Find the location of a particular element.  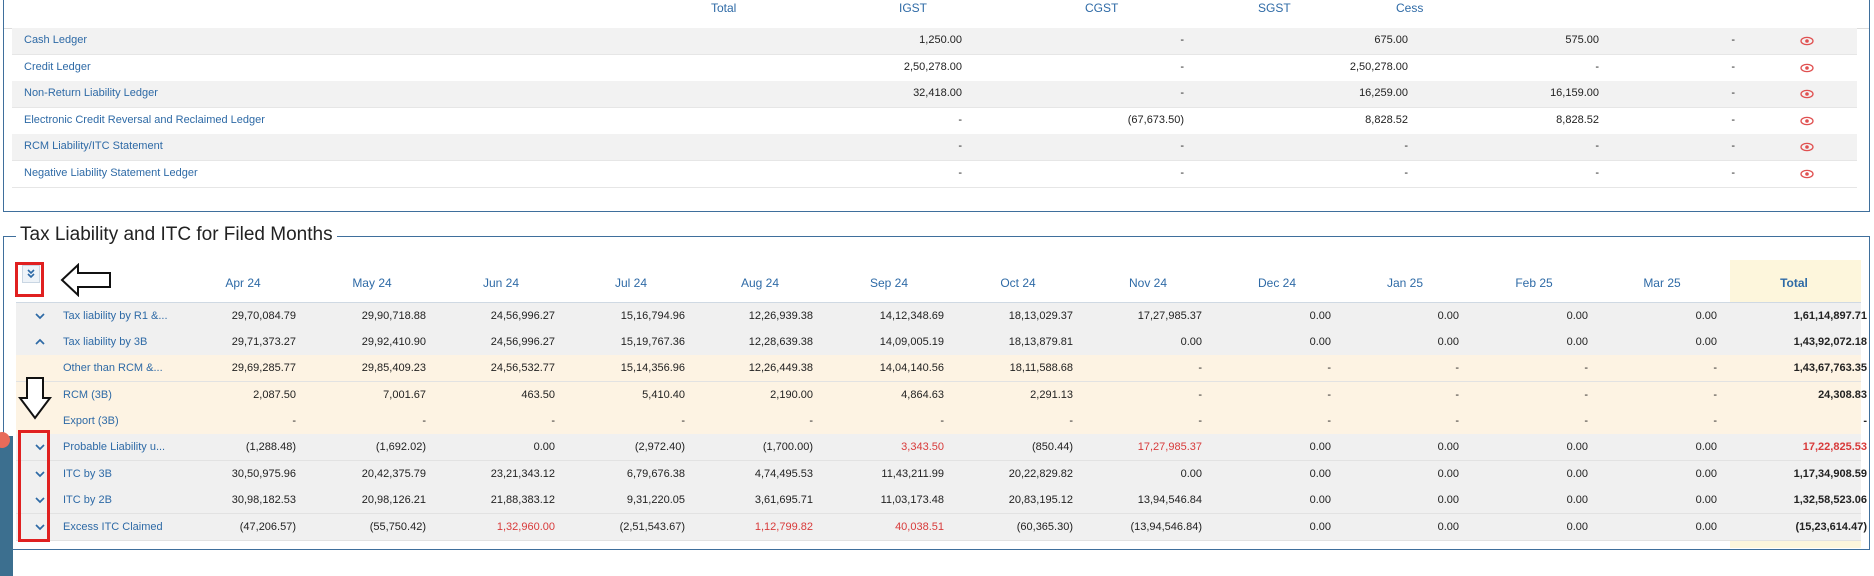

month-value-cell: 1,12,799.82 is located at coordinates (783, 527).